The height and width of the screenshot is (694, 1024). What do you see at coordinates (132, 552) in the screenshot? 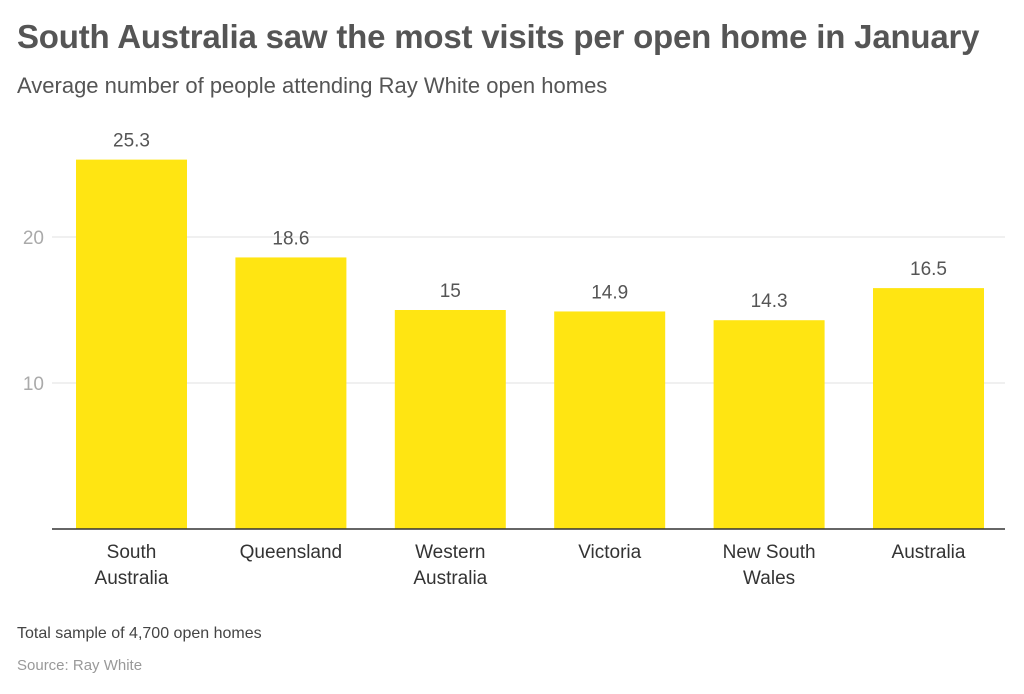
I see `x-tick-label: South` at bounding box center [132, 552].